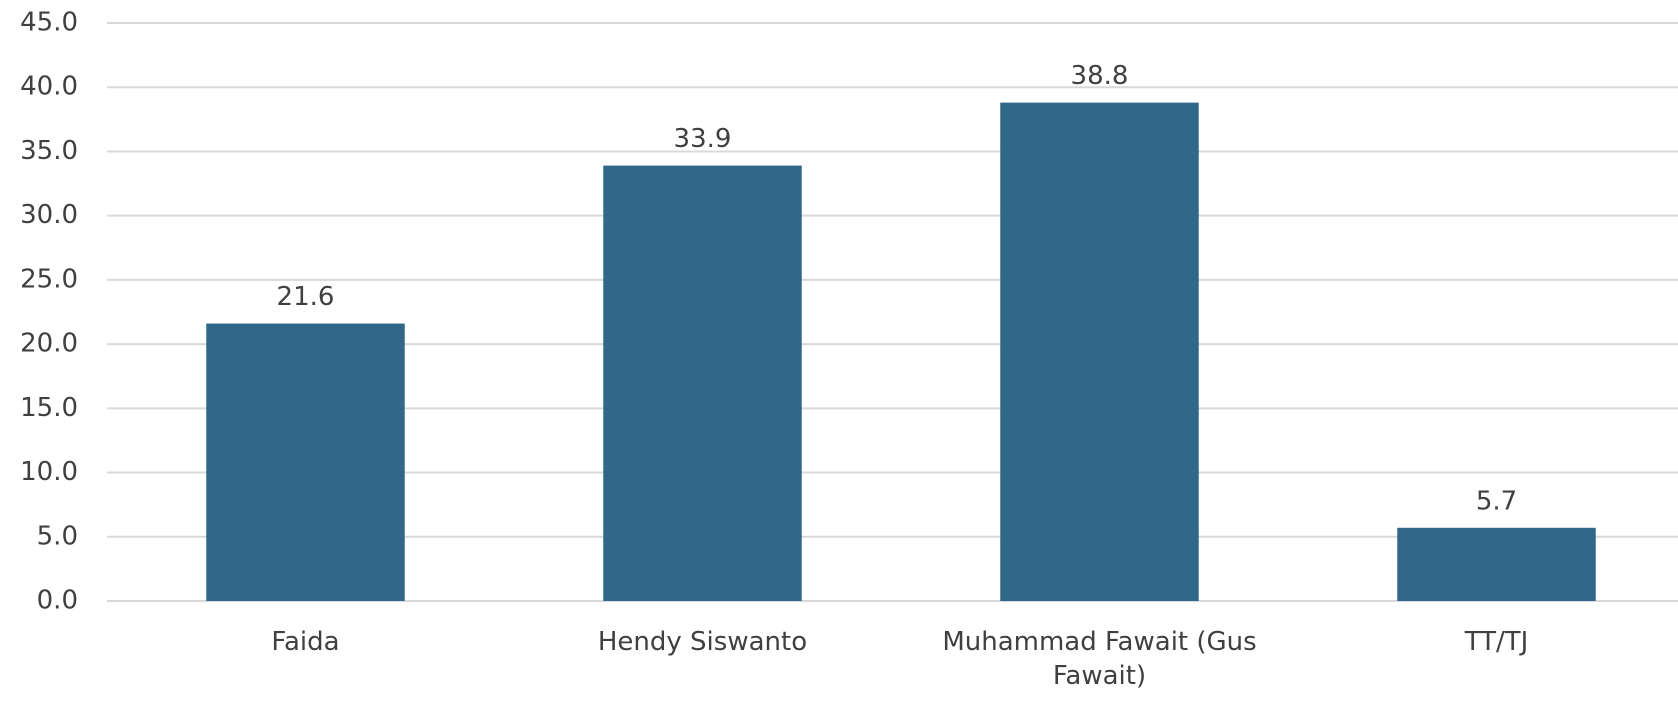 Image resolution: width=1678 pixels, height=701 pixels. What do you see at coordinates (49, 344) in the screenshot?
I see `y-tick-label: 20.0` at bounding box center [49, 344].